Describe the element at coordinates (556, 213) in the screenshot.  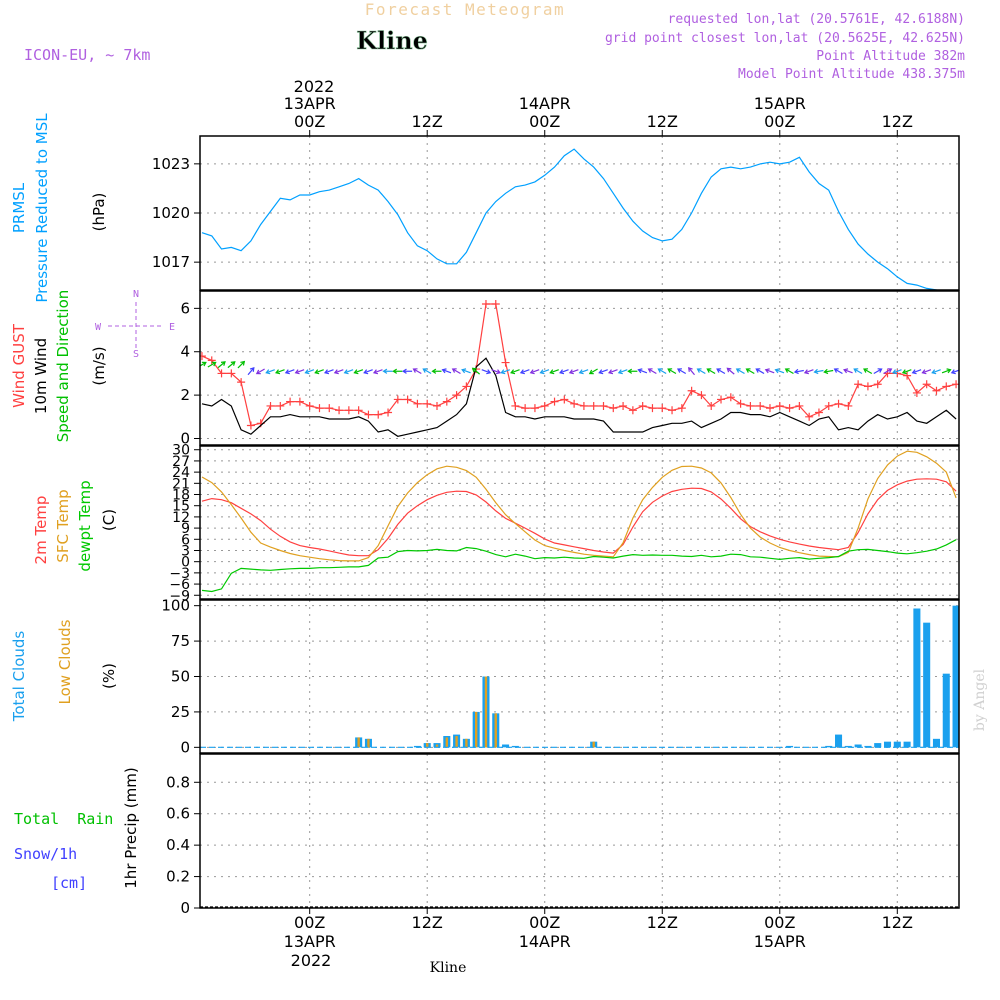
I see `pressure-panel: 1017 1020 1023` at that location.